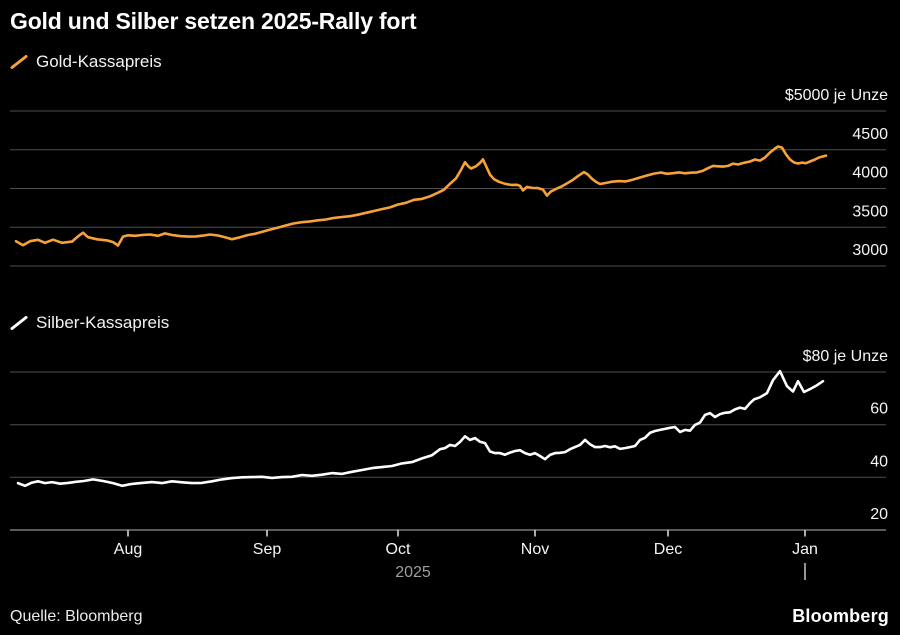 The width and height of the screenshot is (900, 635). What do you see at coordinates (668, 549) in the screenshot?
I see `x-month-label-dec: Dec` at bounding box center [668, 549].